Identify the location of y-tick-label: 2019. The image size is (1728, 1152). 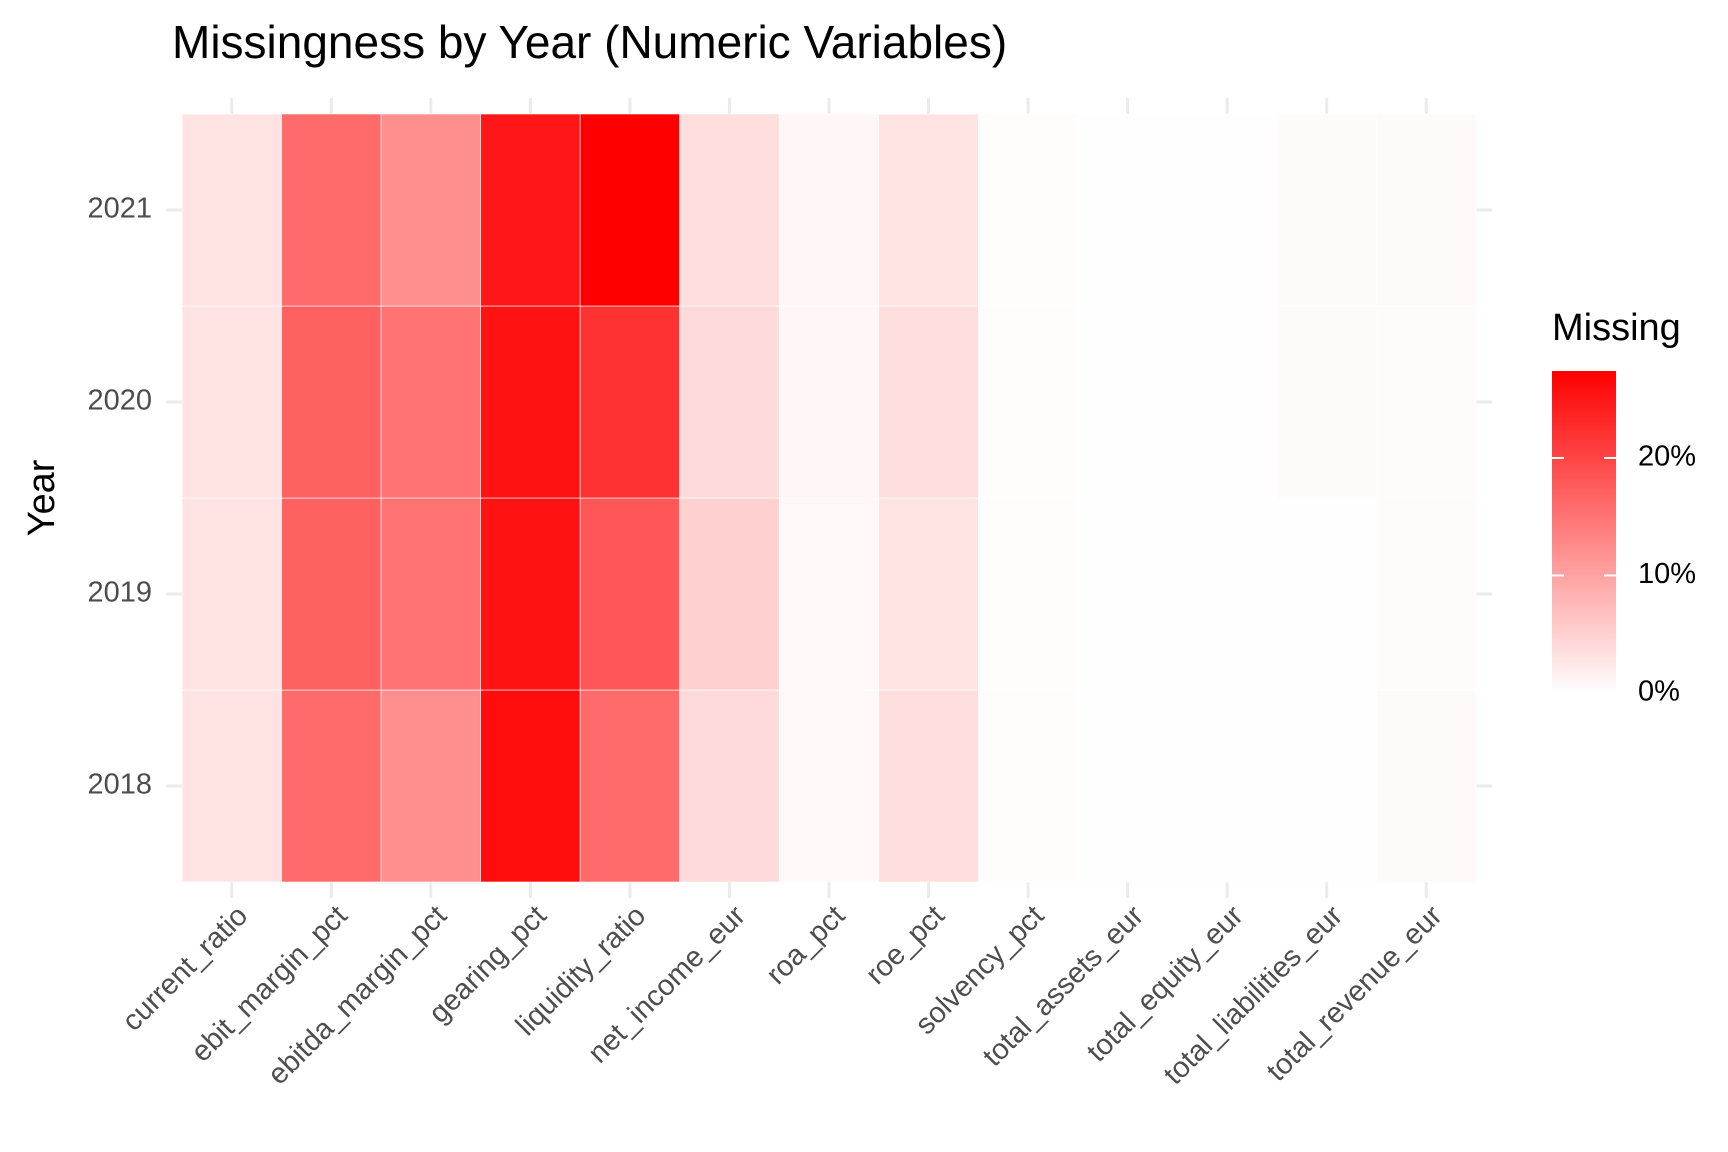
(119, 593).